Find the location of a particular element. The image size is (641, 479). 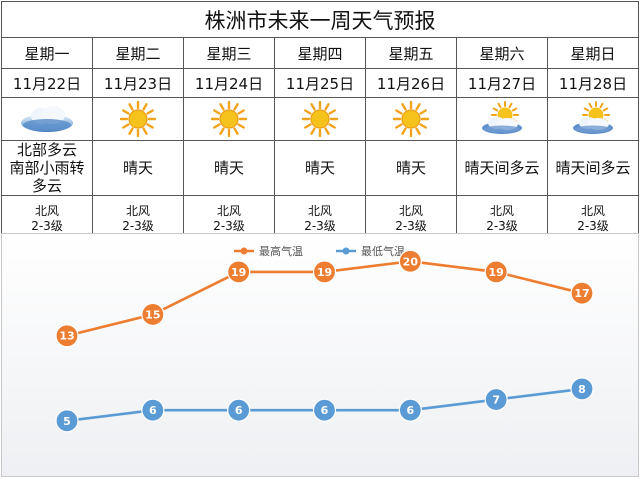

condition-line: 南部小雨转 is located at coordinates (47, 168).